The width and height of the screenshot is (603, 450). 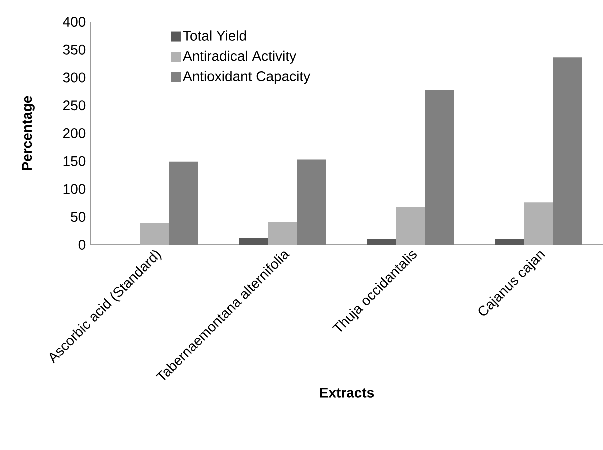 I want to click on y-tick-label: 200, so click(x=74, y=133).